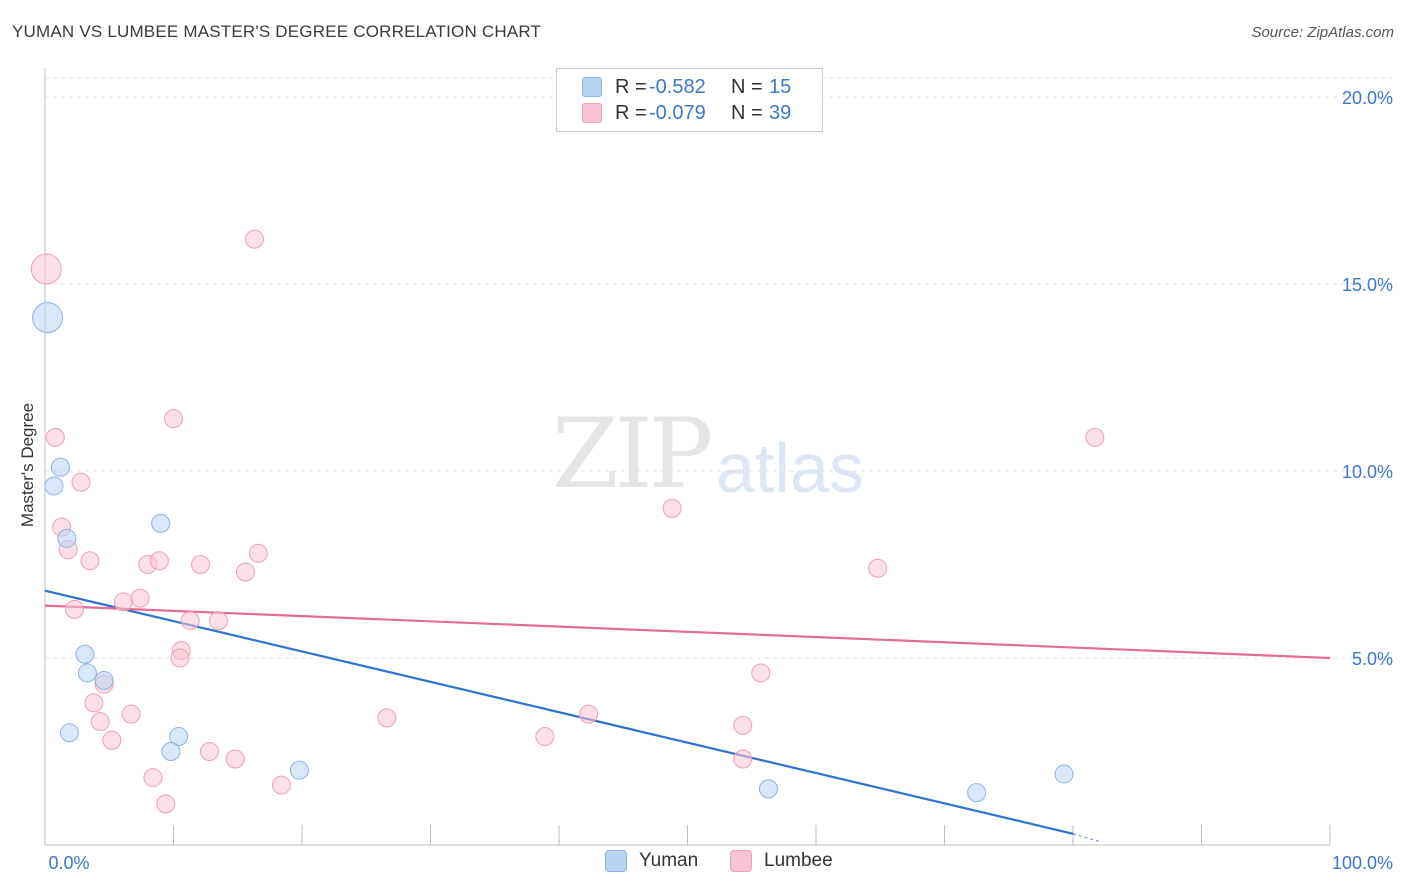  I want to click on y-tick-label: 10.0%, so click(1367, 472).